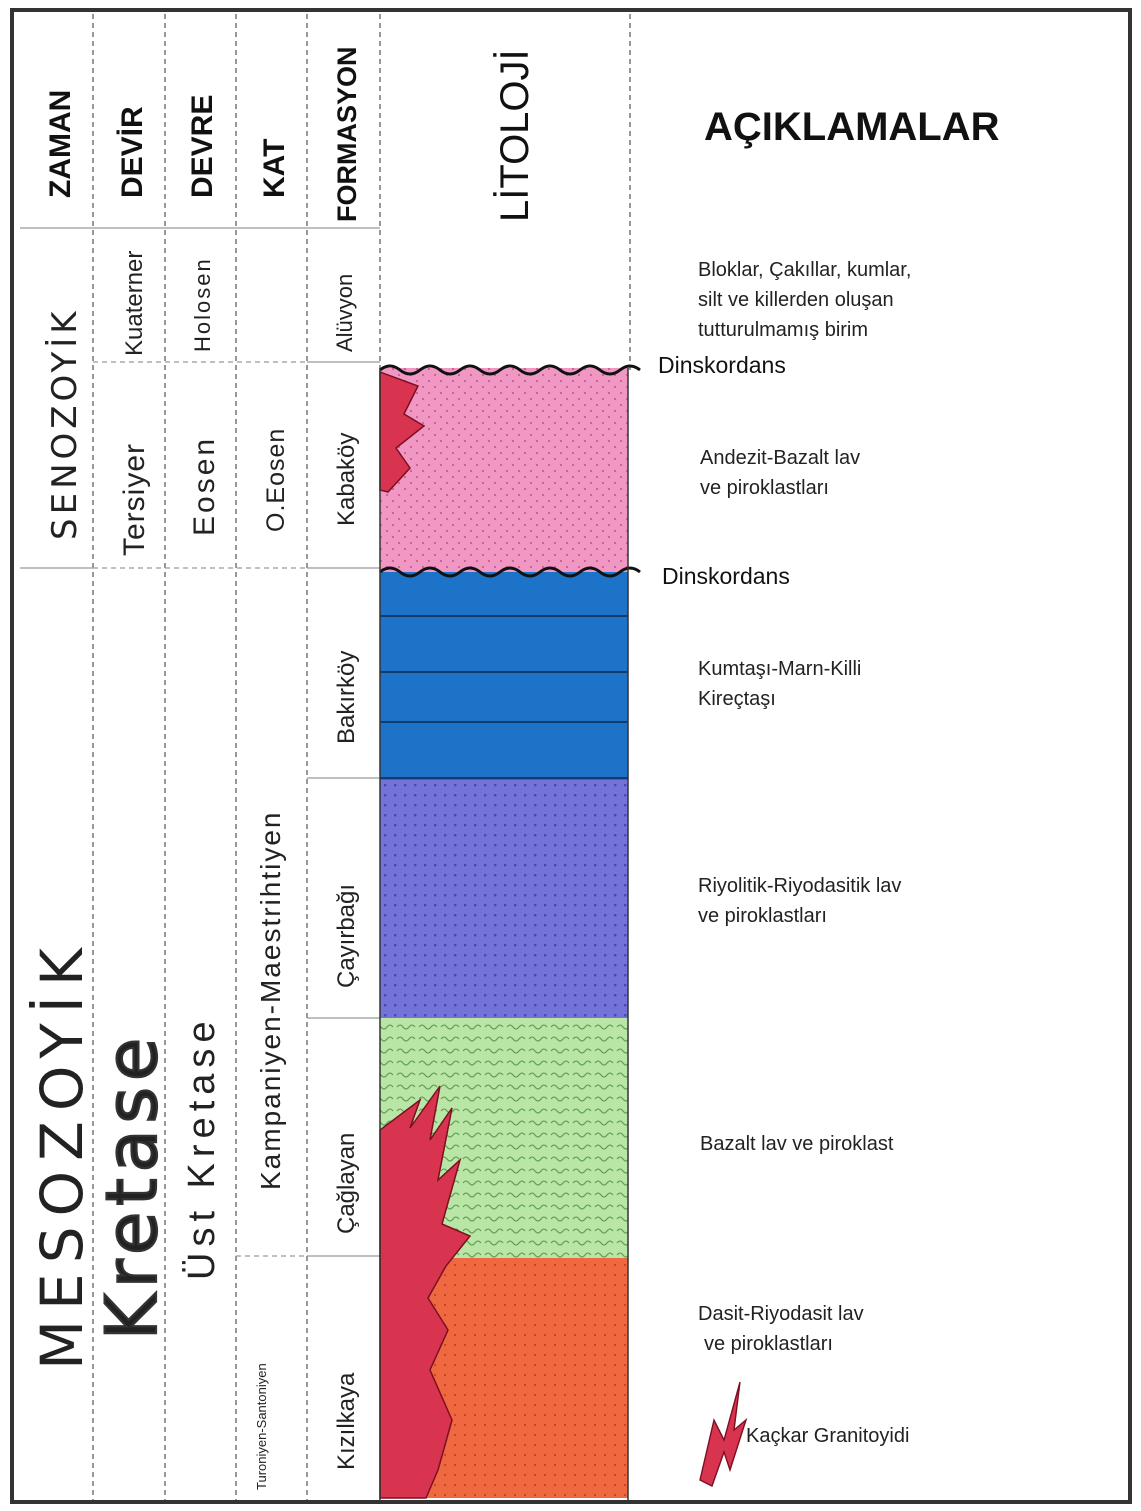 This screenshot has height=1511, width=1141. I want to click on granitoid-intrusion-lower, so click(425, 1292).